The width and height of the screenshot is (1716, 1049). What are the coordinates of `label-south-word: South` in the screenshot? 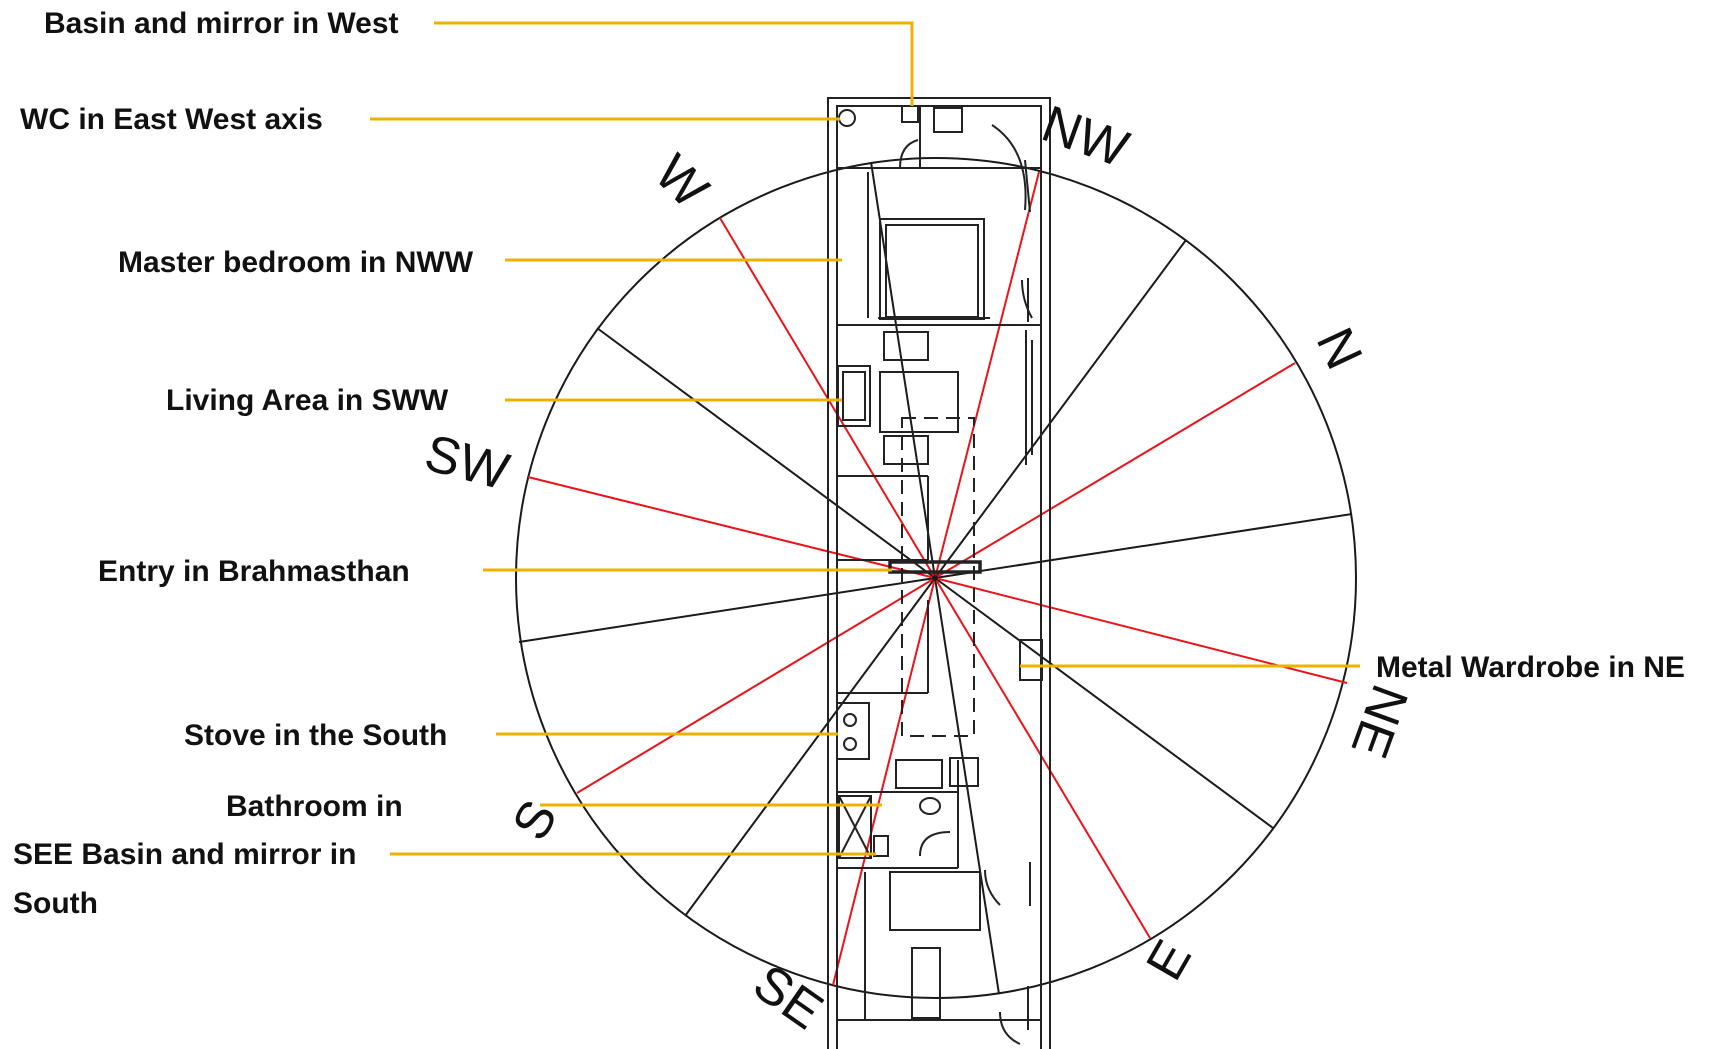 It's located at (55, 903).